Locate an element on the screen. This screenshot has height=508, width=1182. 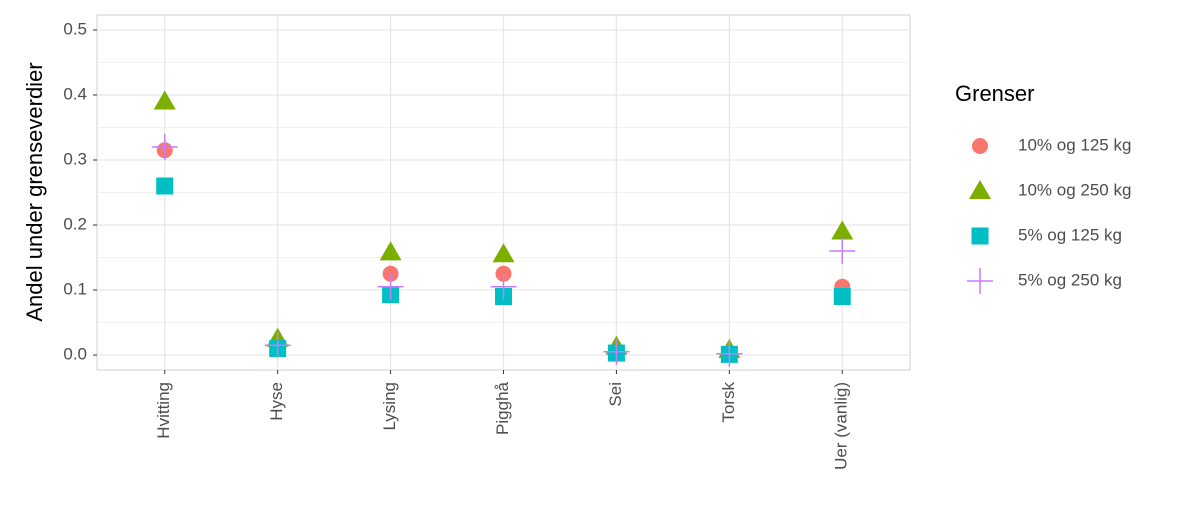
x-tick-label: Torsk is located at coordinates (728, 402).